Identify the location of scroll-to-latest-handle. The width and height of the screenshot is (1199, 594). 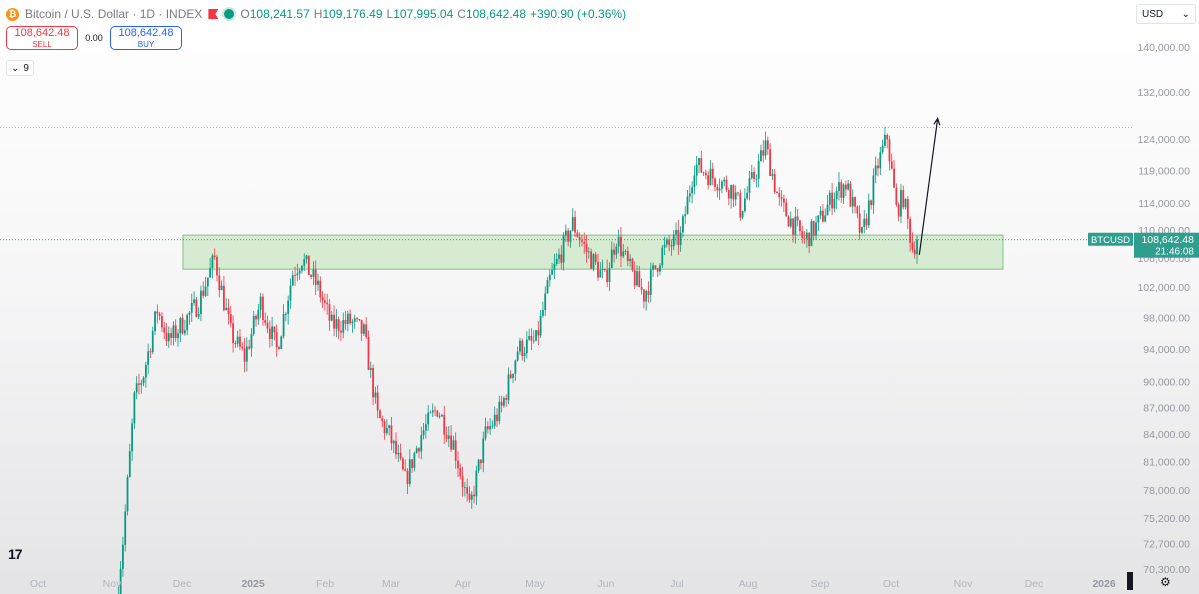
(1130, 581).